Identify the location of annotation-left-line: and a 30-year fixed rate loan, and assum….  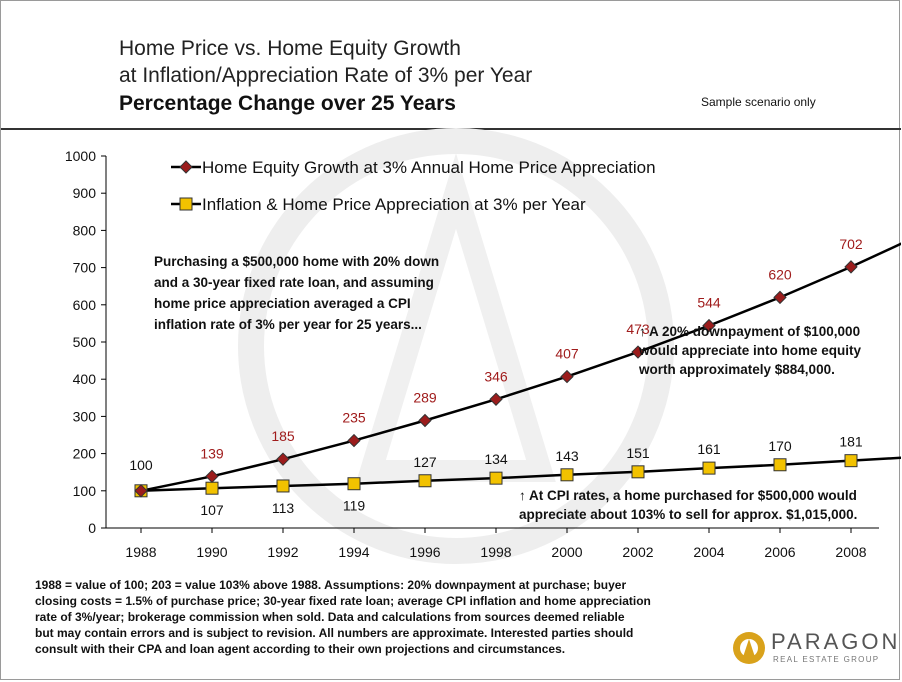
(294, 282).